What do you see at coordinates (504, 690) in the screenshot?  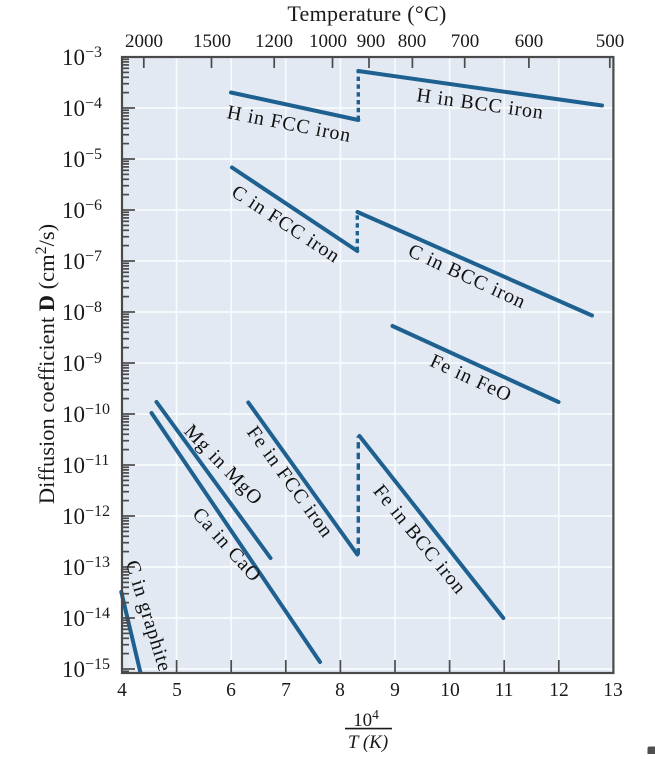 I see `svg-text: 11` at bounding box center [504, 690].